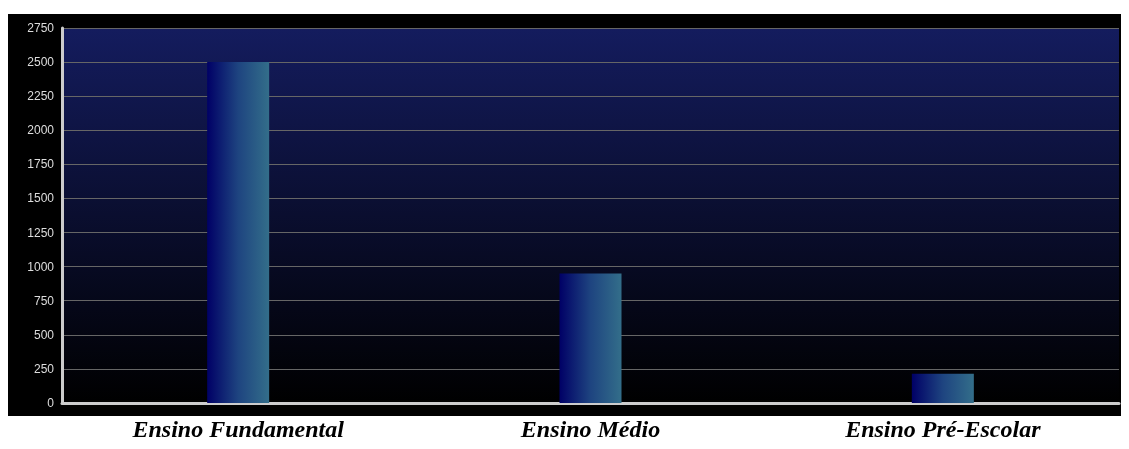 The width and height of the screenshot is (1129, 449). Describe the element at coordinates (44, 368) in the screenshot. I see `y-tick-label: 250` at that location.